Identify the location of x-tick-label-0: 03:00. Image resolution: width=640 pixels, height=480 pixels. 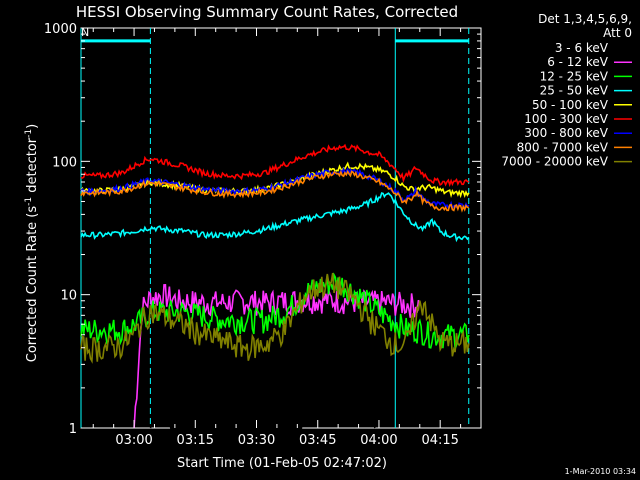
(133, 440).